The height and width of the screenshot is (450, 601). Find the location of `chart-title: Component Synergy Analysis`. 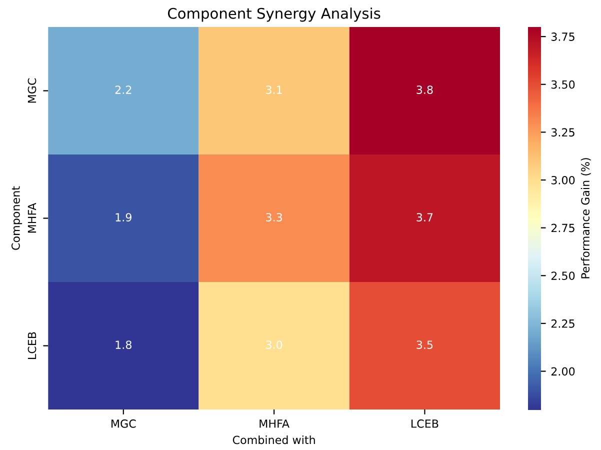

chart-title: Component Synergy Analysis is located at coordinates (274, 15).